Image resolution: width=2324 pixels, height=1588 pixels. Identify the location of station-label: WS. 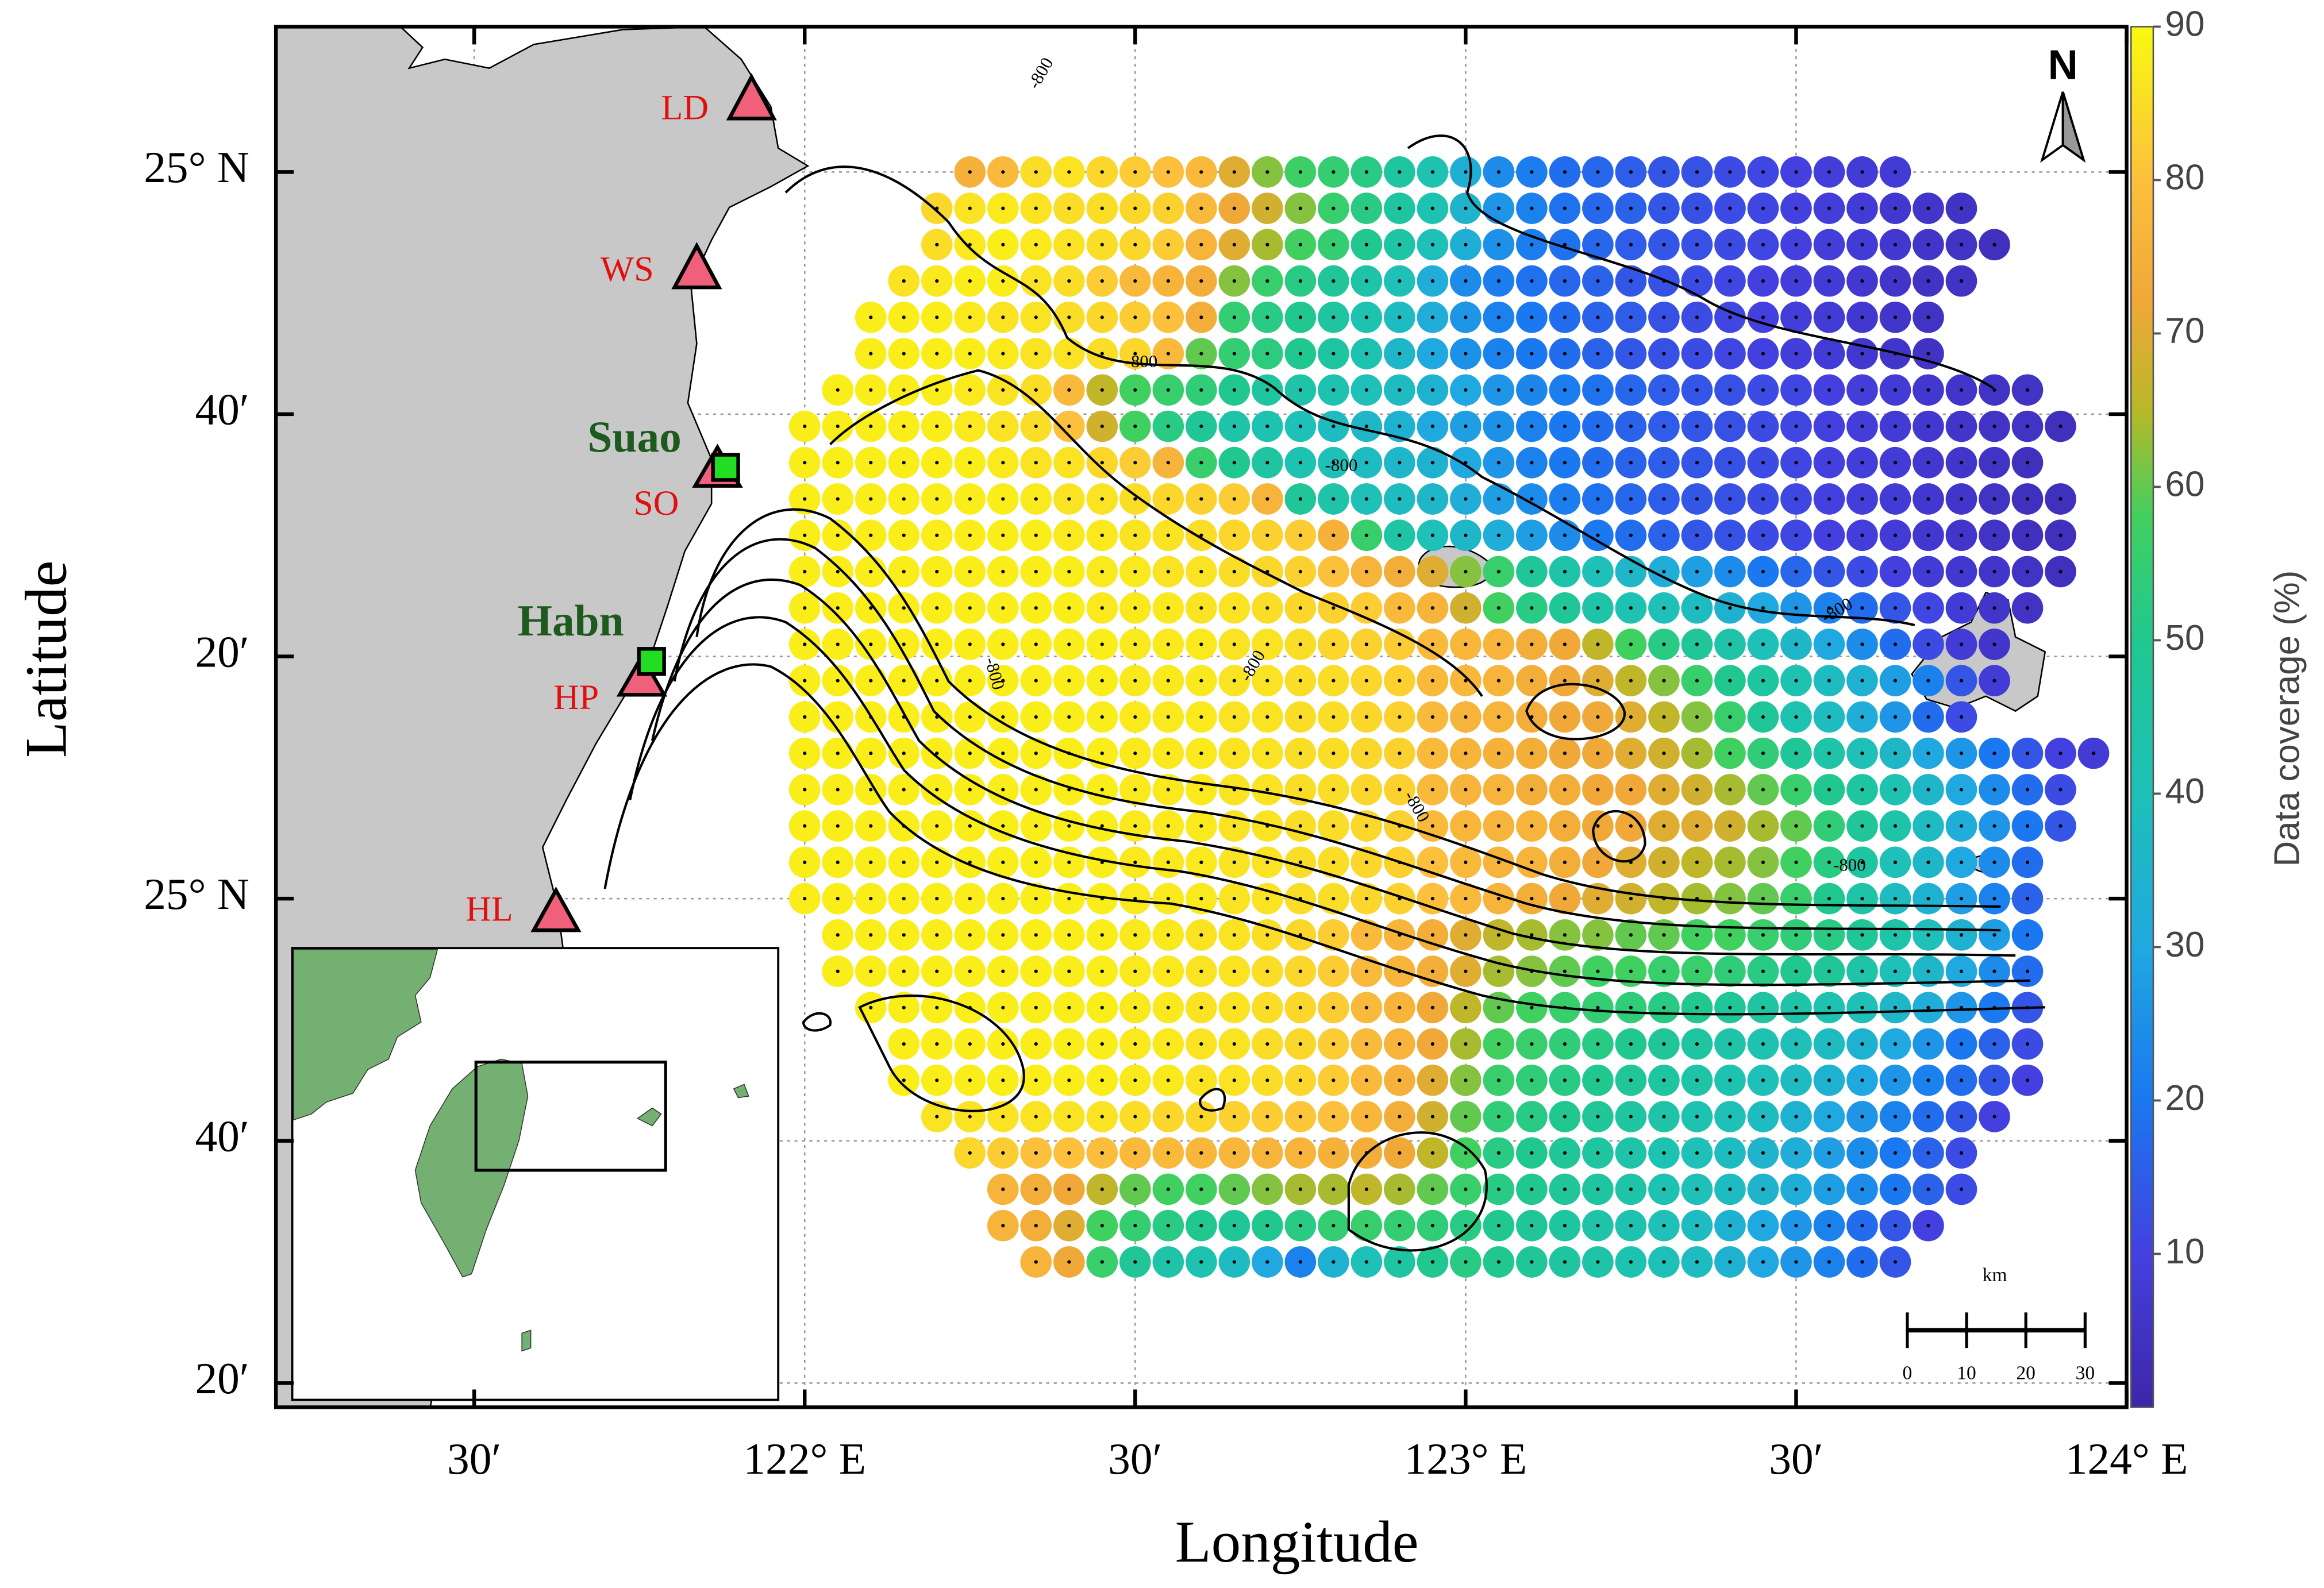
(627, 269).